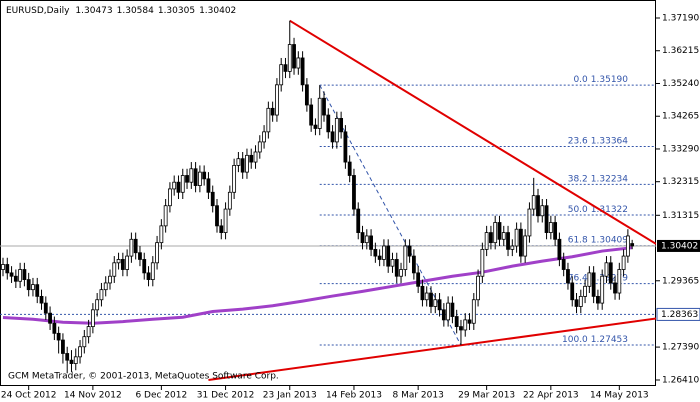  What do you see at coordinates (598, 179) in the screenshot?
I see `fib-label: 38.2 1.32234` at bounding box center [598, 179].